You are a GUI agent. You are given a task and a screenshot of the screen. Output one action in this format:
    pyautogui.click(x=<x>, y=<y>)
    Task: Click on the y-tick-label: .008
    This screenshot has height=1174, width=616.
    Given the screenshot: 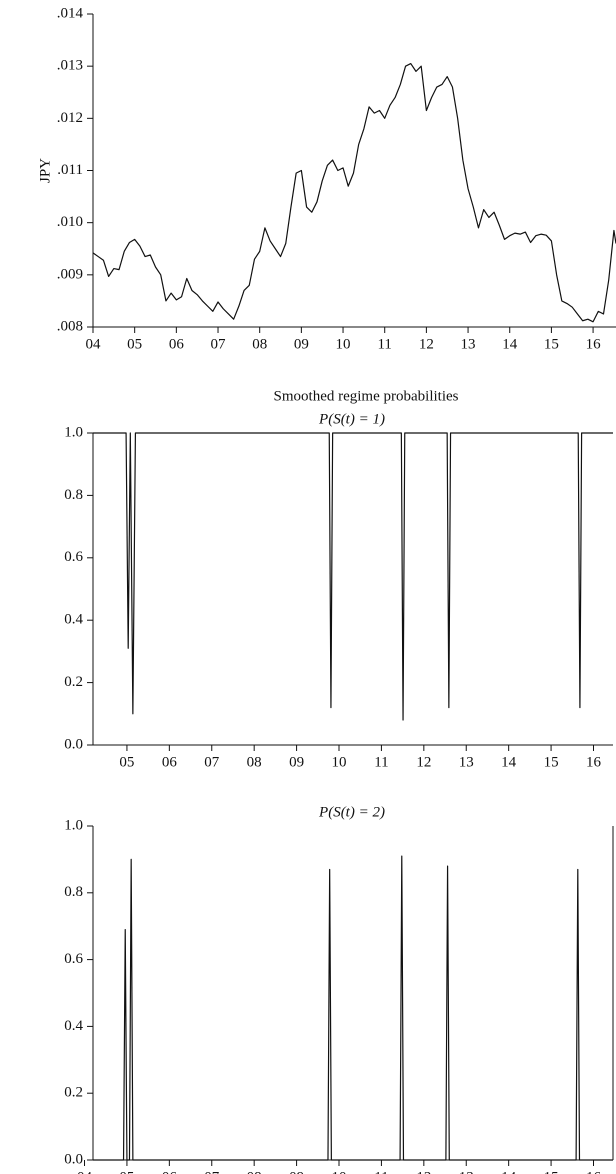 What is the action you would take?
    pyautogui.click(x=70, y=326)
    